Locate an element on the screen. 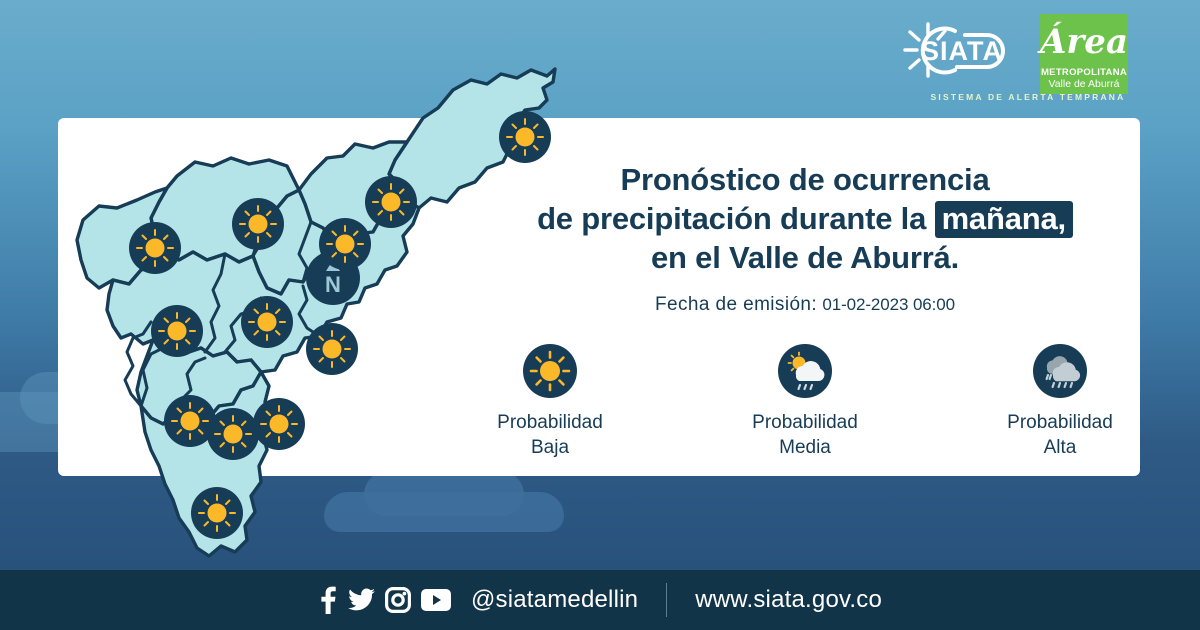 This screenshot has height=630, width=1200. legend-item-media: Probabilidad Media is located at coordinates (805, 402).